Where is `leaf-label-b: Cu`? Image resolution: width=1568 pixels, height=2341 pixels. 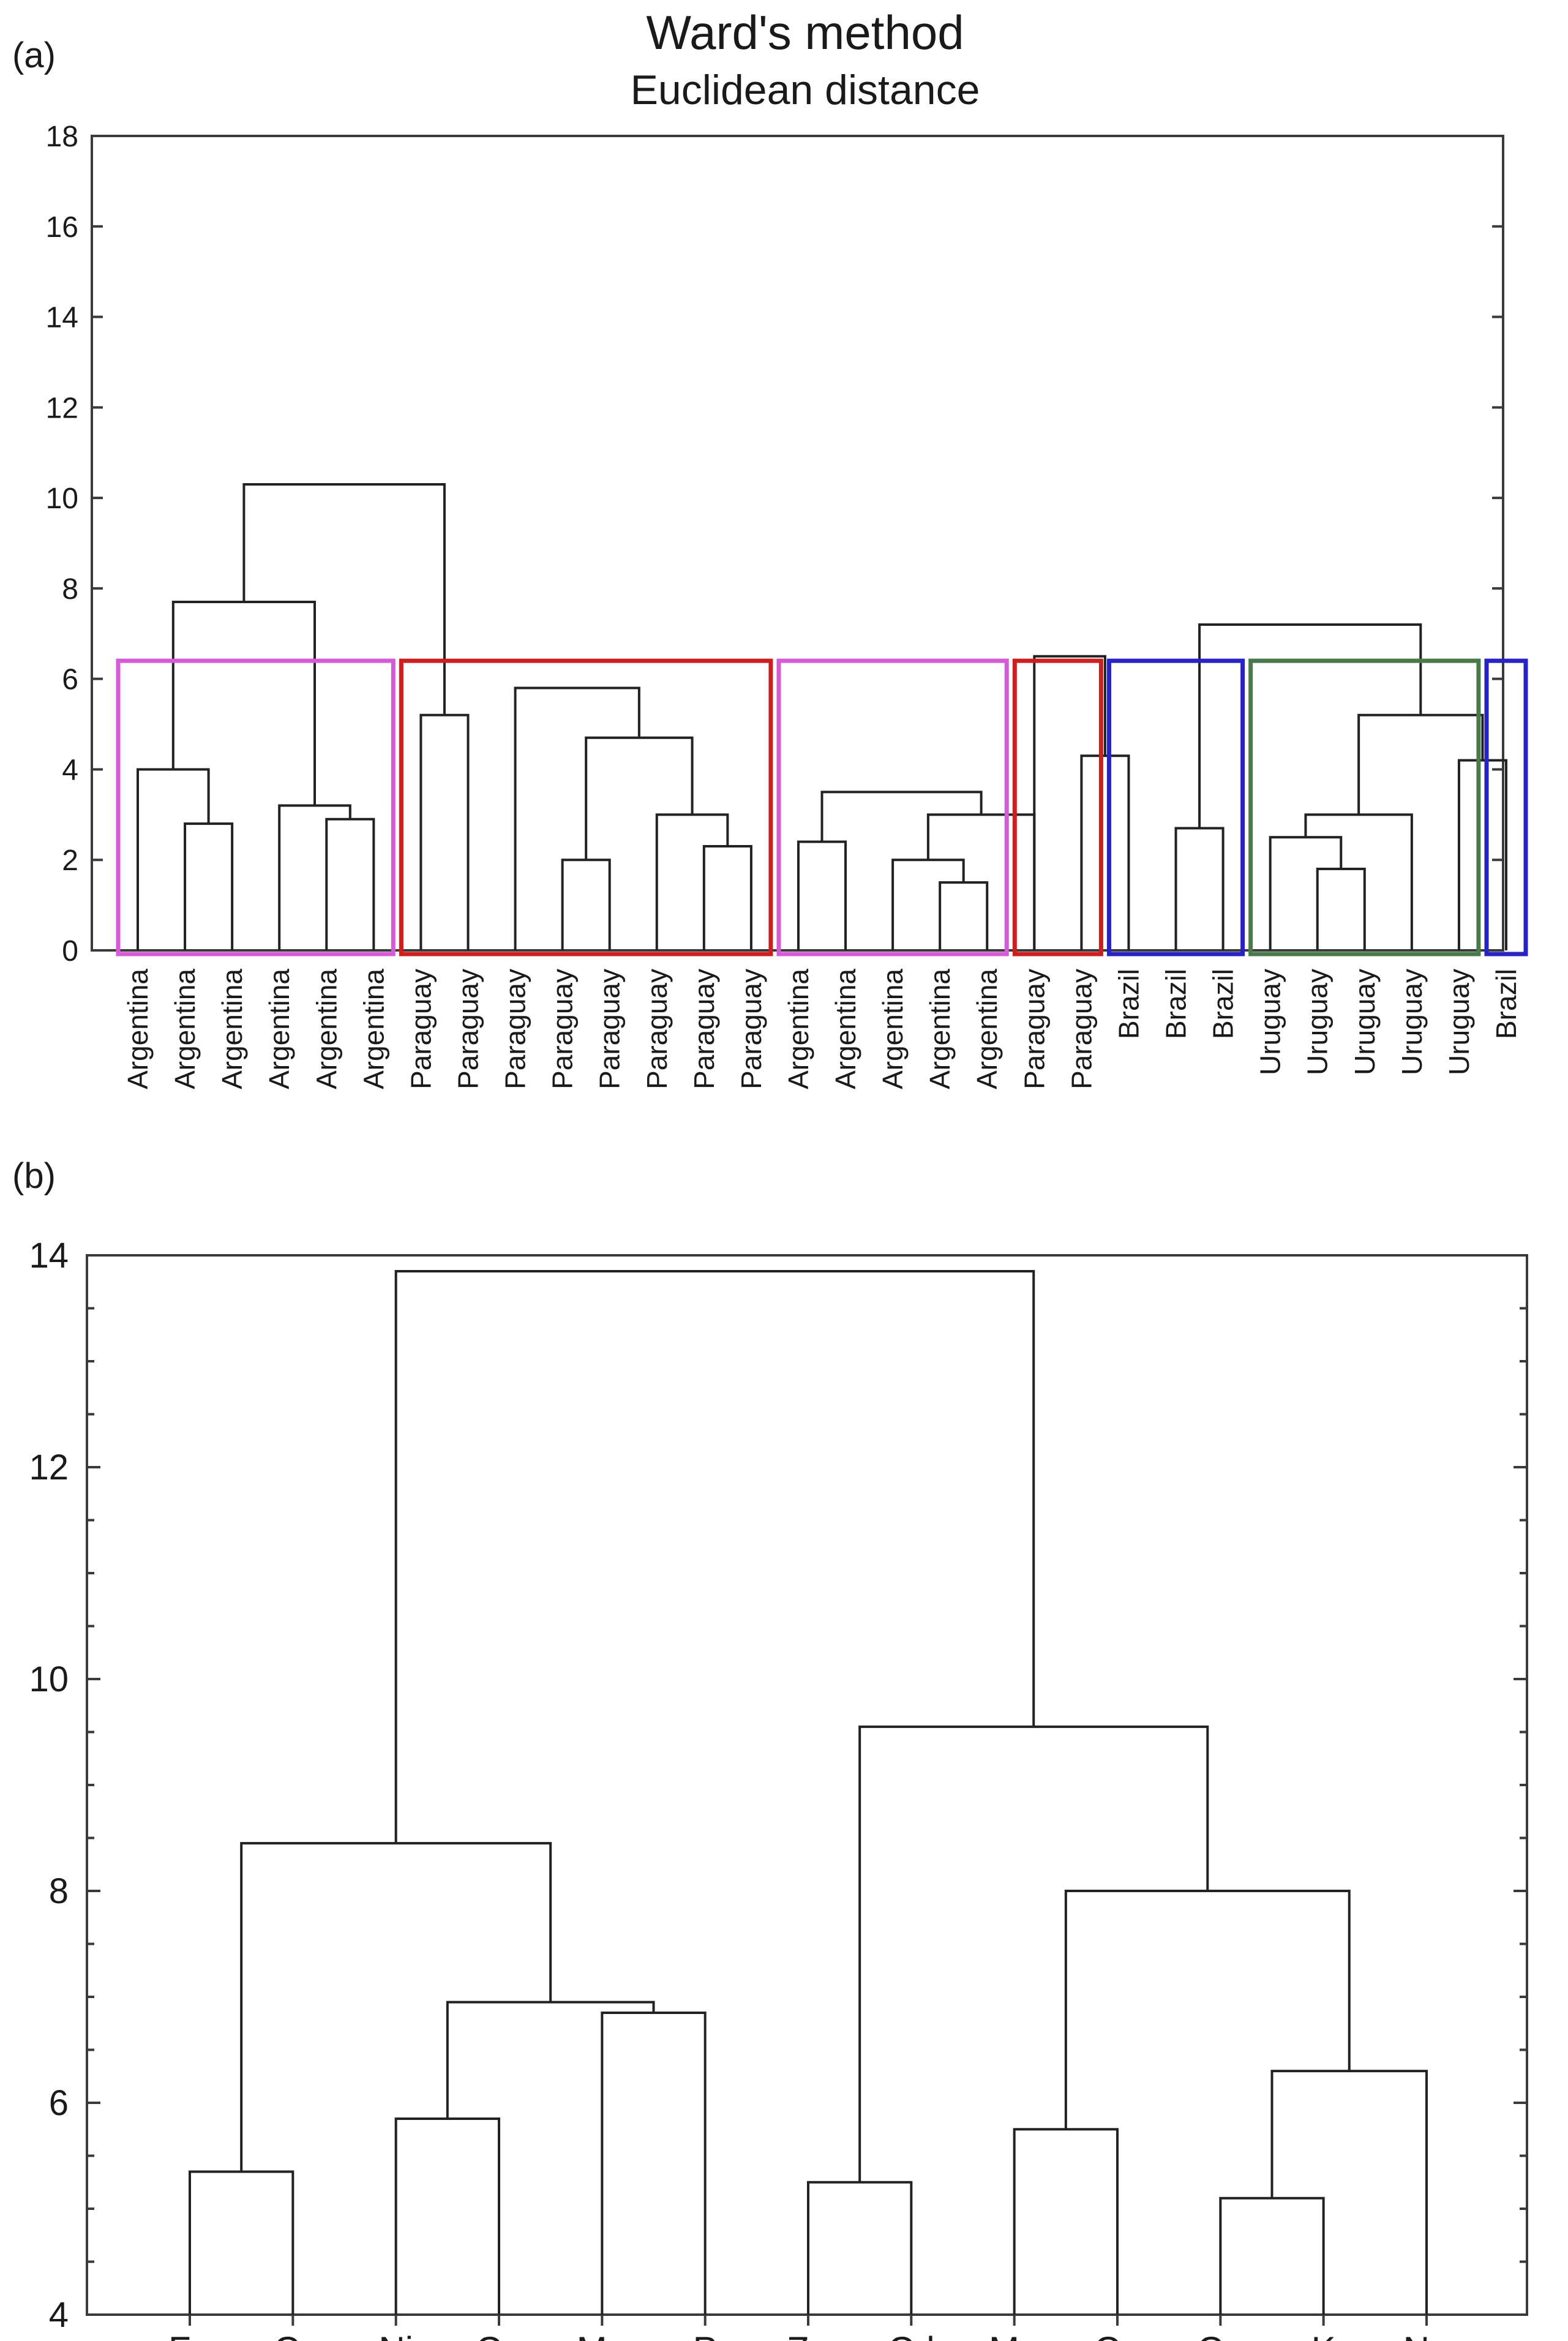 leaf-label-b: Cu is located at coordinates (1220, 2335).